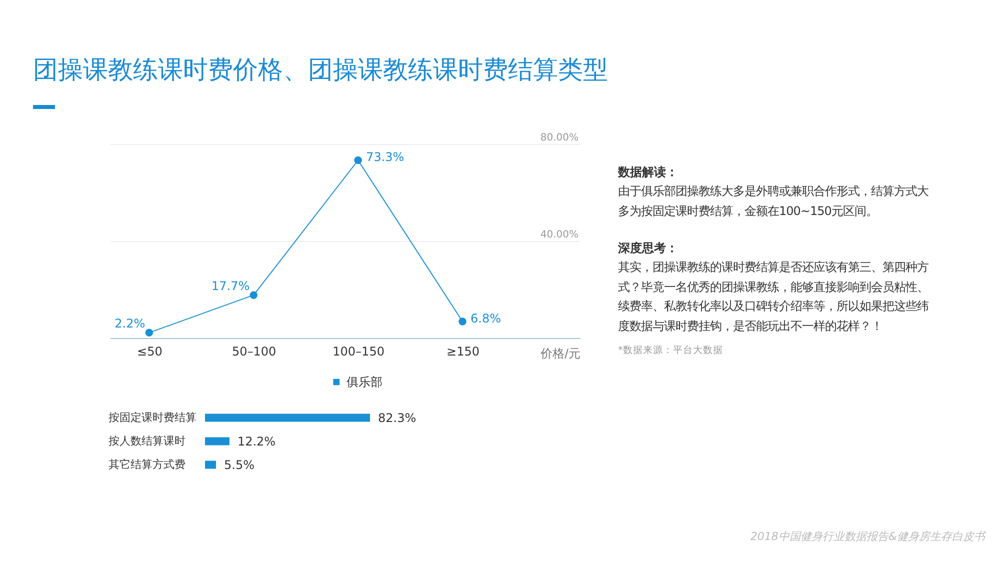  What do you see at coordinates (867, 537) in the screenshot?
I see `text: 2018中国健身行业数据报告&健身房生存白皮书` at bounding box center [867, 537].